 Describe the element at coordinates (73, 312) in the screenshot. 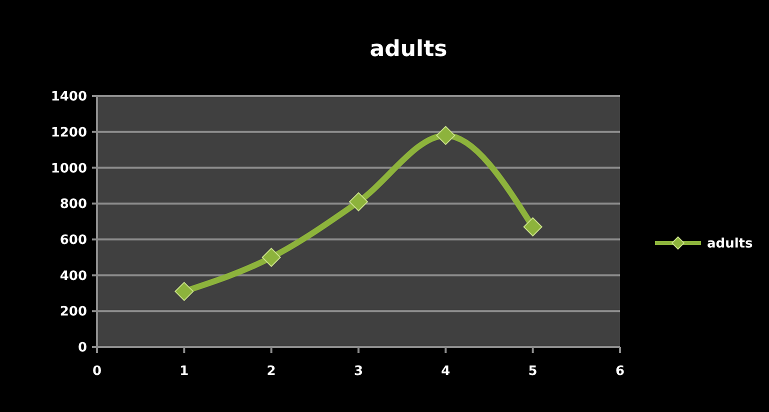

I see `y-tick-label: 200` at that location.